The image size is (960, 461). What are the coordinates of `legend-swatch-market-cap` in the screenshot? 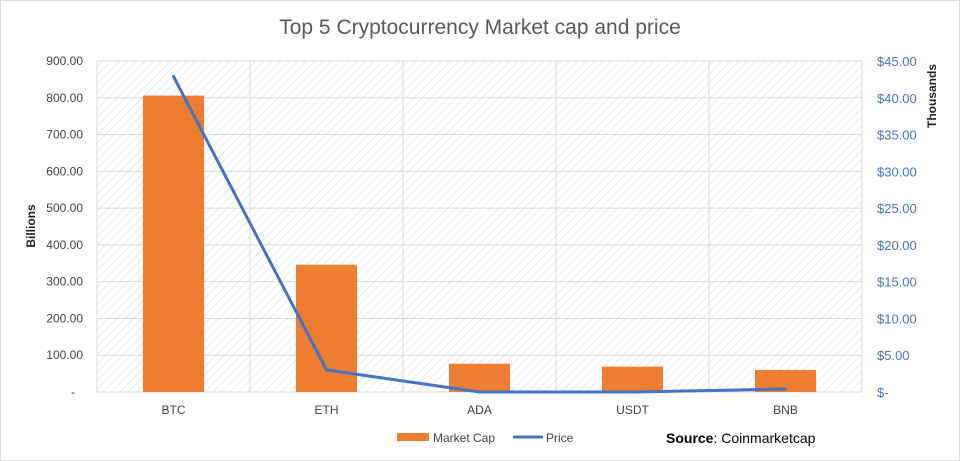 It's located at (413, 437).